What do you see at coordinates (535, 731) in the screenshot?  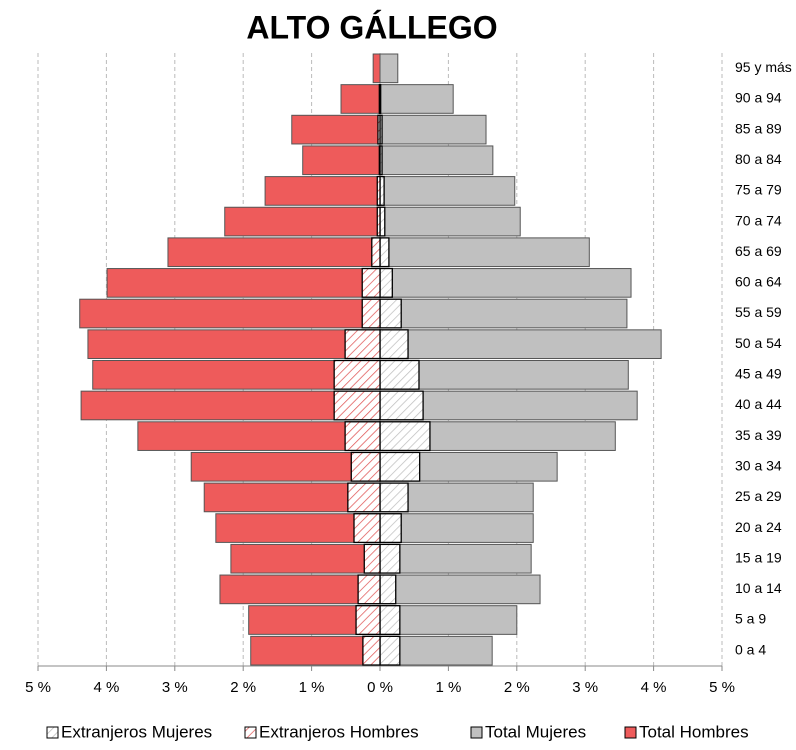 I see `legend-label: Total Mujeres` at bounding box center [535, 731].